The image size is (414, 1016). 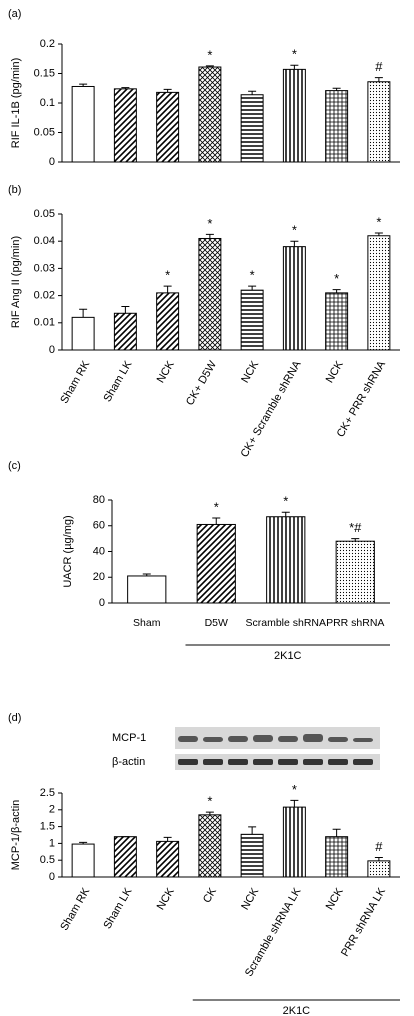 I want to click on significance-mark: *#, so click(x=355, y=527).